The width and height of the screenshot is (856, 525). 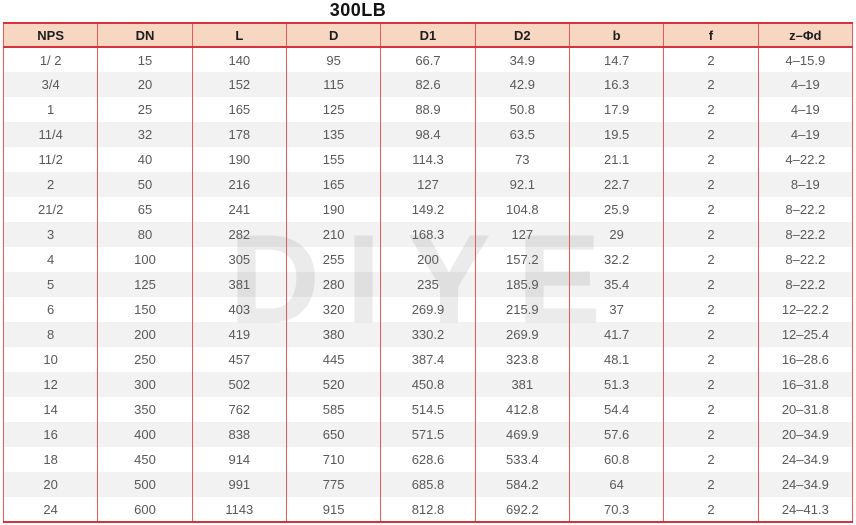 I want to click on table-cell: 8, so click(x=50, y=334).